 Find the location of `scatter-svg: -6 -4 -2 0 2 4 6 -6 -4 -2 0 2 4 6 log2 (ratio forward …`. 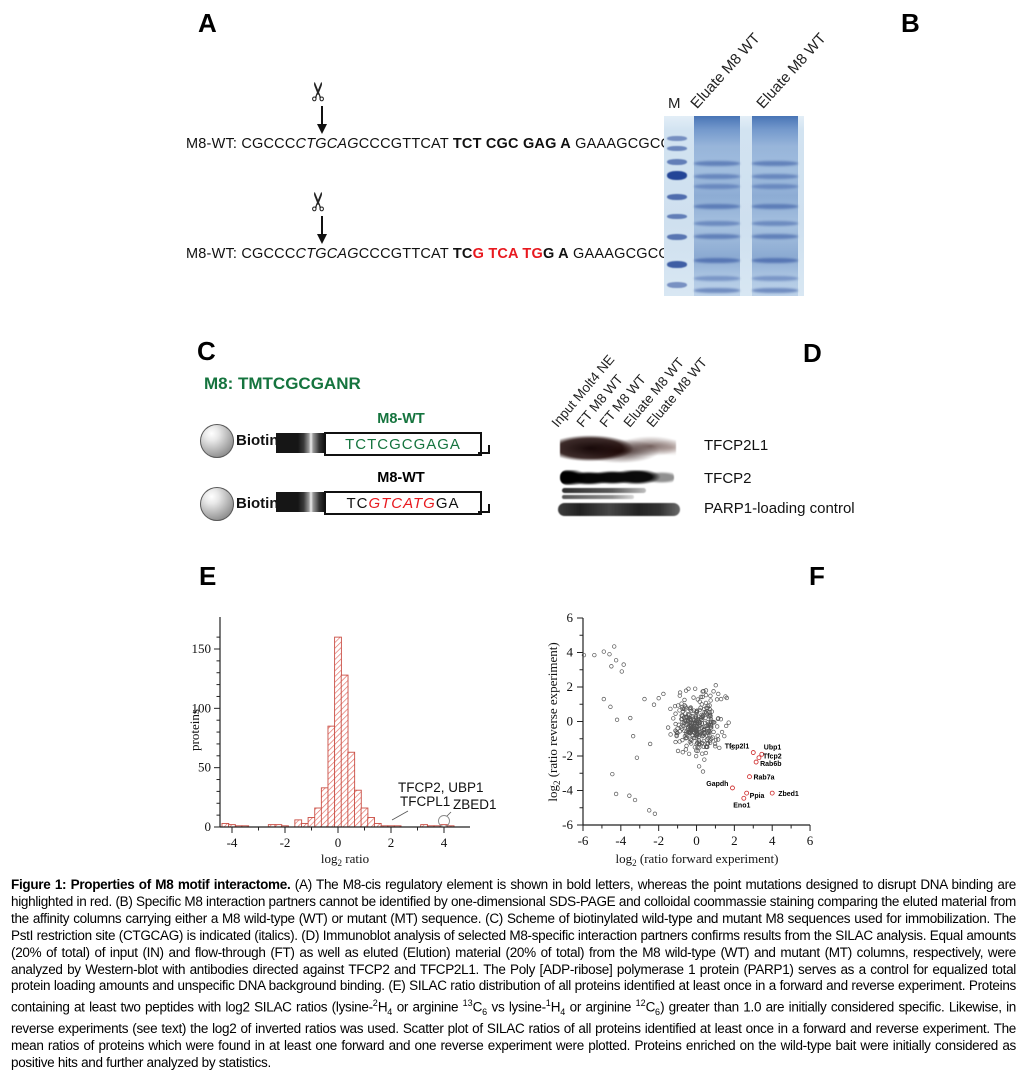

scatter-svg: -6 -4 -2 0 2 4 6 -6 -4 -2 0 2 4 6 log2 (ratio forward … is located at coordinates (679, 739).